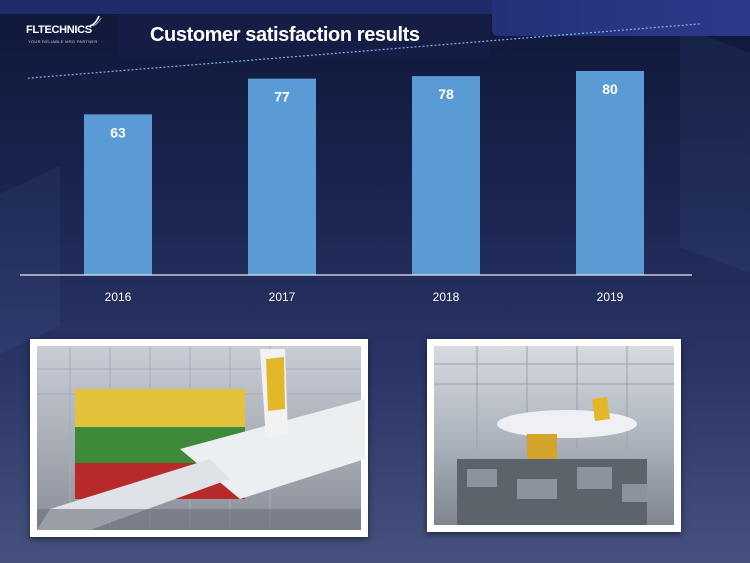  Describe the element at coordinates (446, 297) in the screenshot. I see `x-tick-label-2018: 2018` at that location.